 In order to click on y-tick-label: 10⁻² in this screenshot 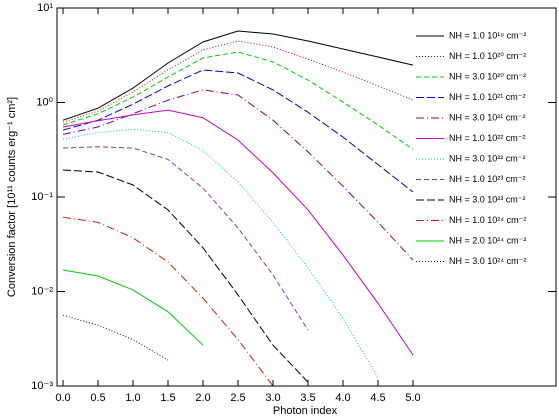, I will do `click(42, 291)`.